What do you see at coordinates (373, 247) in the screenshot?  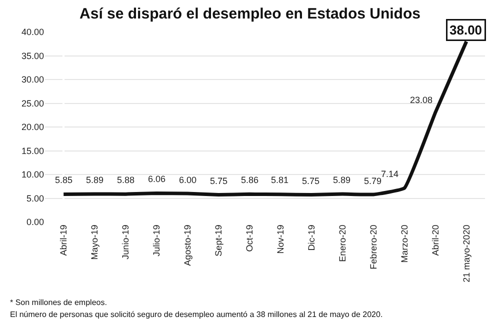 I see `x-tick-label: Febrero-20` at bounding box center [373, 247].